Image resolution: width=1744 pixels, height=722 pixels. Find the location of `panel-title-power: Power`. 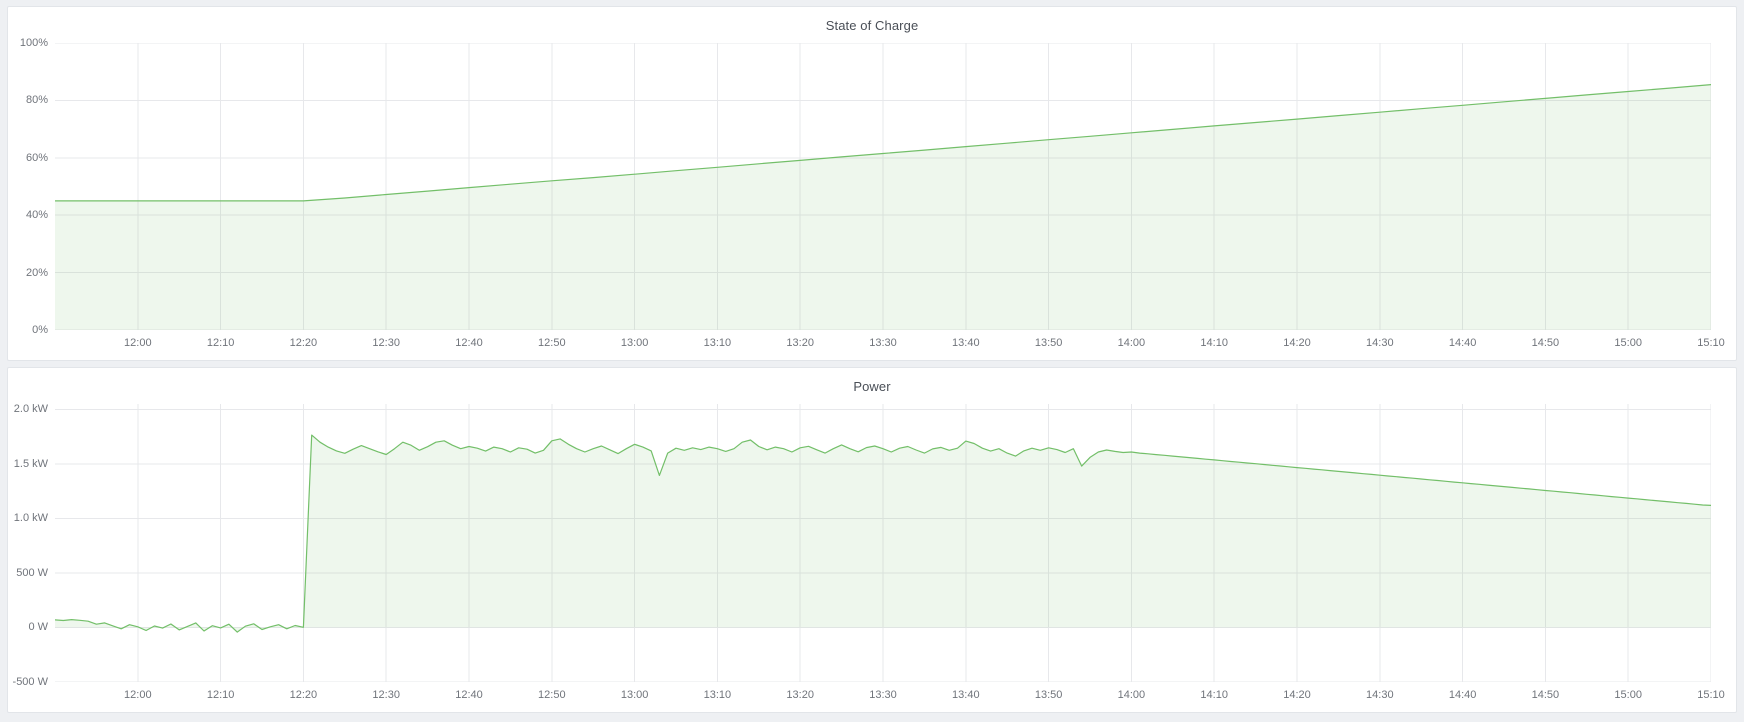

panel-title-power: Power is located at coordinates (872, 386).